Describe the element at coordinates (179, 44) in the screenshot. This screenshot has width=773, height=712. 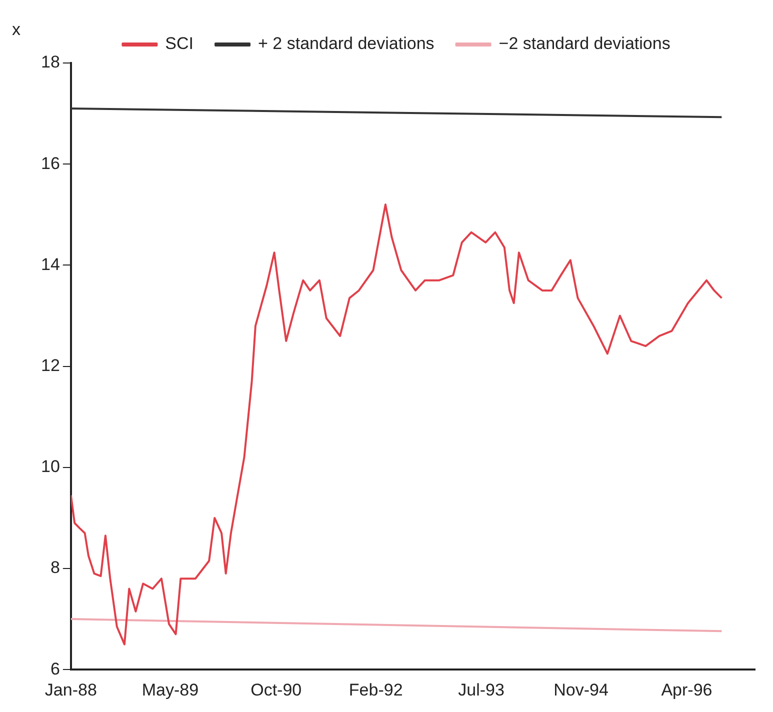
I see `legend-label: SCI` at that location.